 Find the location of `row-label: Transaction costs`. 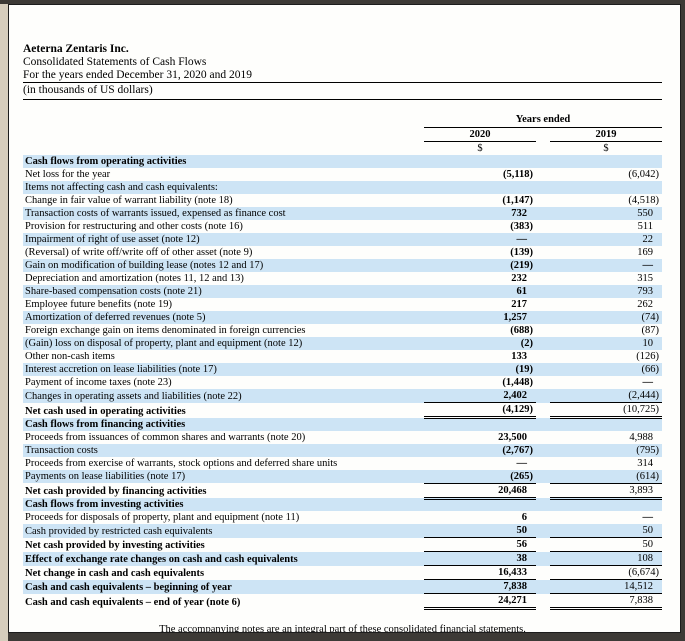

row-label: Transaction costs is located at coordinates (223, 450).